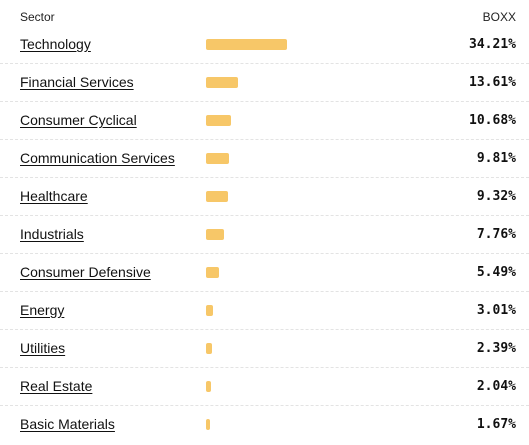 This screenshot has height=445, width=529. What do you see at coordinates (496, 196) in the screenshot?
I see `weight-percent: 9.32%` at bounding box center [496, 196].